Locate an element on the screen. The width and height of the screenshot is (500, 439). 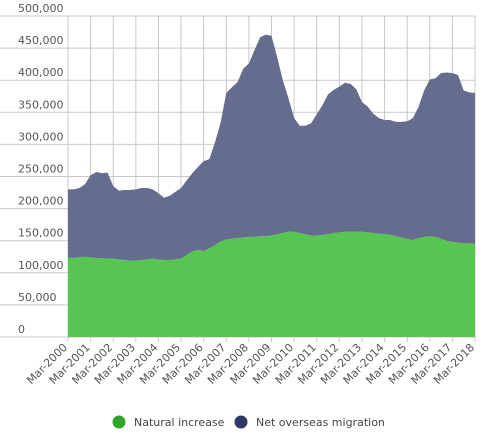
y-tick-label: 350,000 is located at coordinates (41, 104).